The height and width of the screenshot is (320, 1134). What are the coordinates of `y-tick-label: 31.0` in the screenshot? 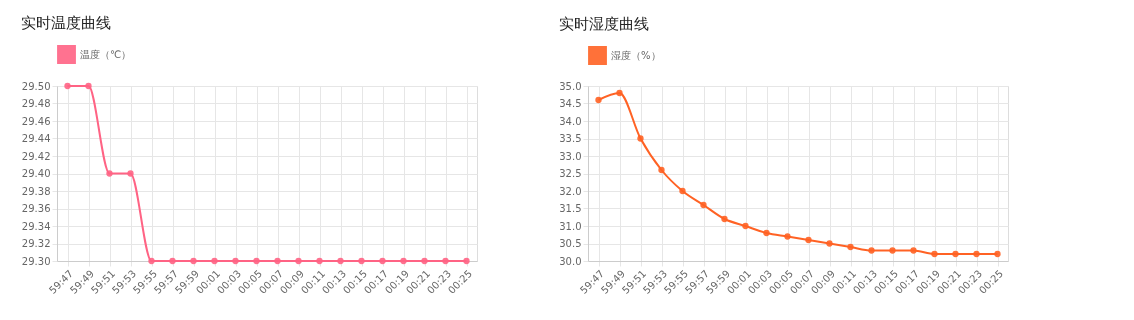 It's located at (570, 226).